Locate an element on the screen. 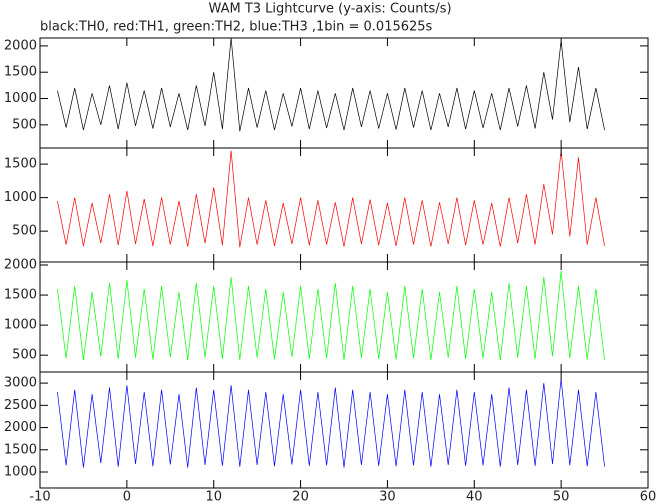 The width and height of the screenshot is (657, 504). x-tick-label: 30 is located at coordinates (387, 497).